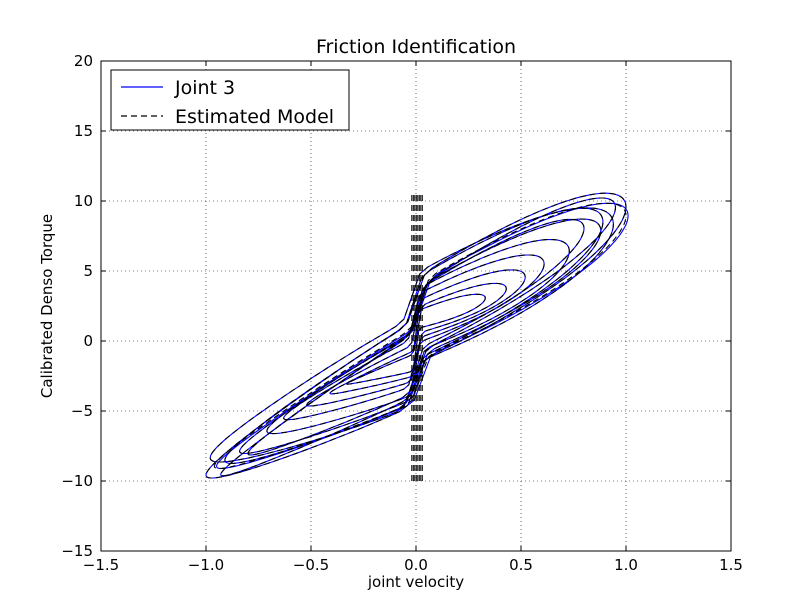 This screenshot has height=612, width=812. Describe the element at coordinates (626, 565) in the screenshot. I see `x-tick-label: 1.0` at that location.